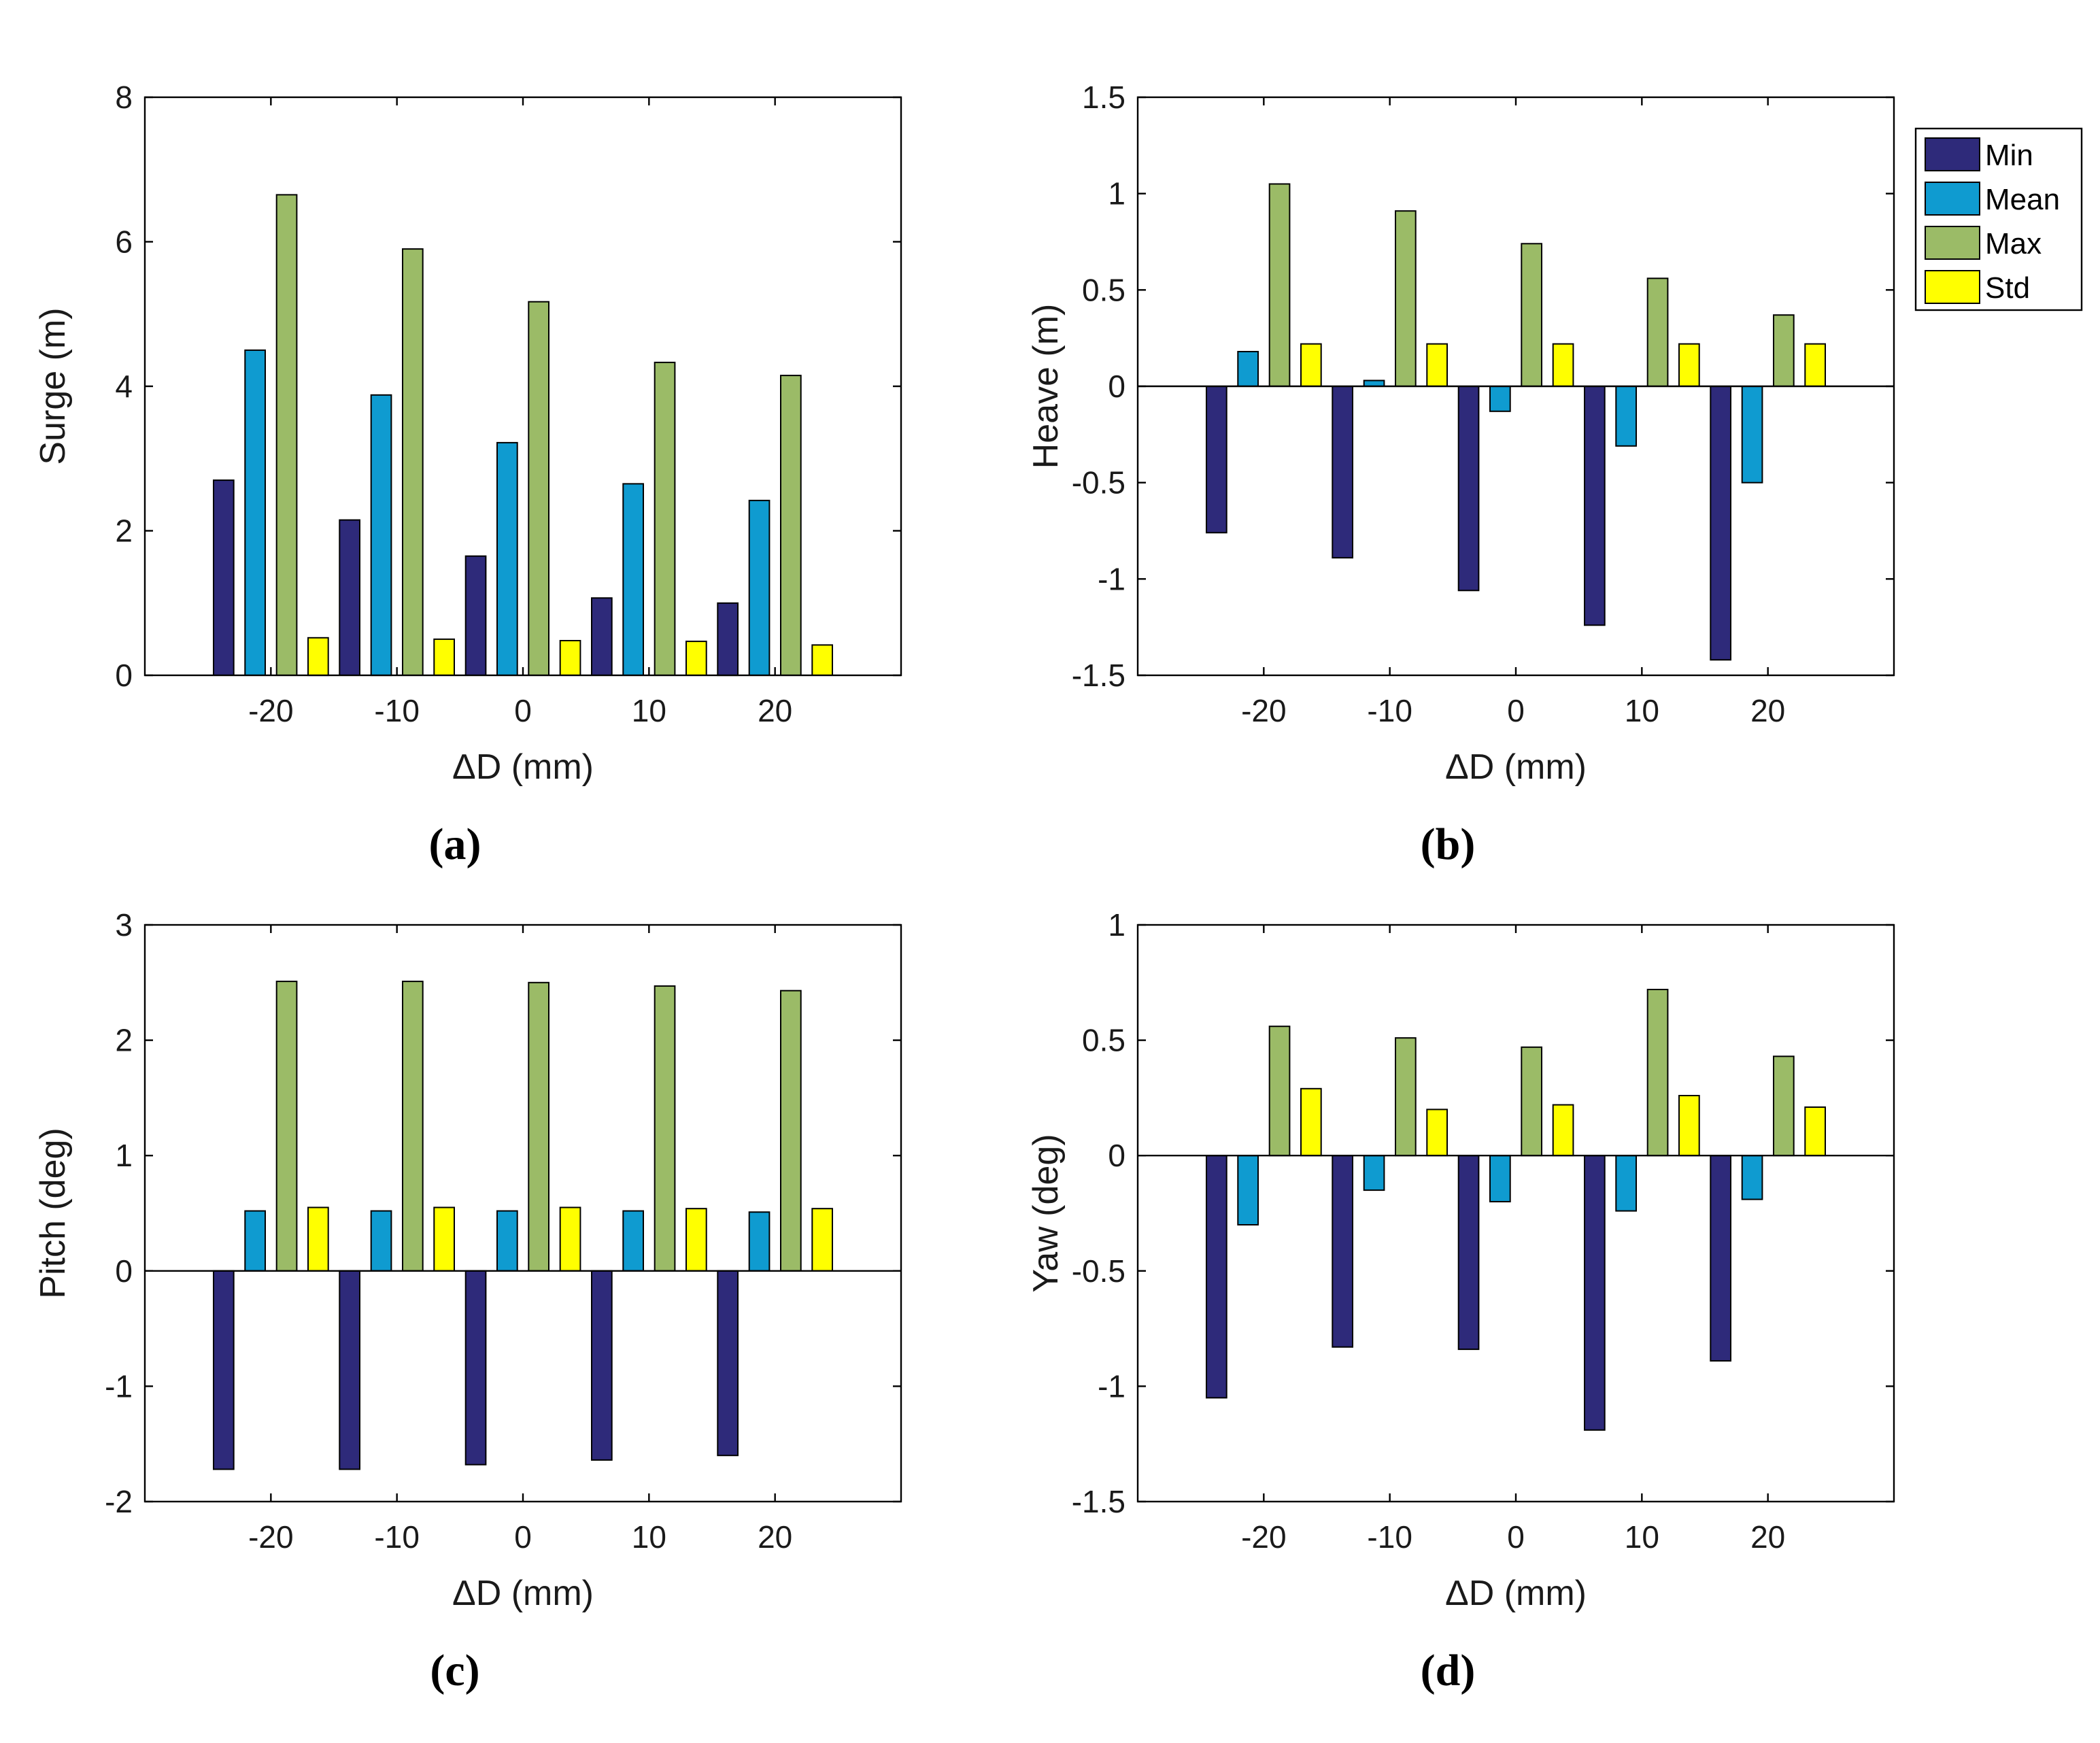  What do you see at coordinates (455, 844) in the screenshot?
I see `panel-label: (a)` at bounding box center [455, 844].